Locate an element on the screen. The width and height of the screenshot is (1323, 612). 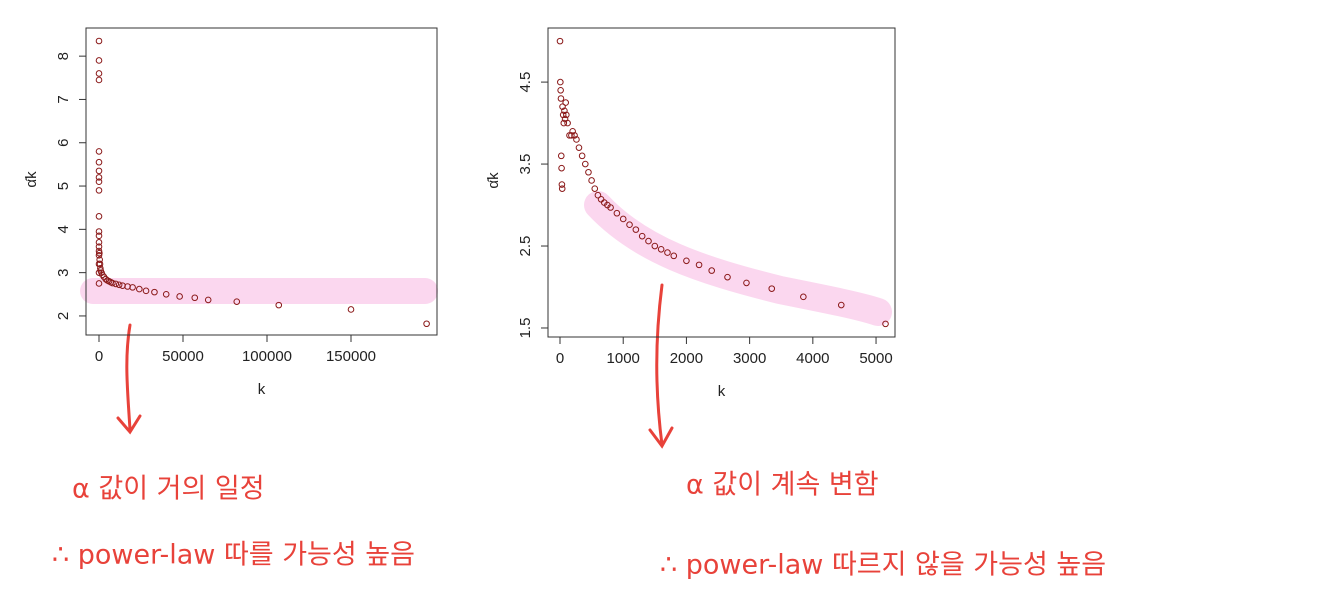
y-tick-label: 4 is located at coordinates (63, 229).